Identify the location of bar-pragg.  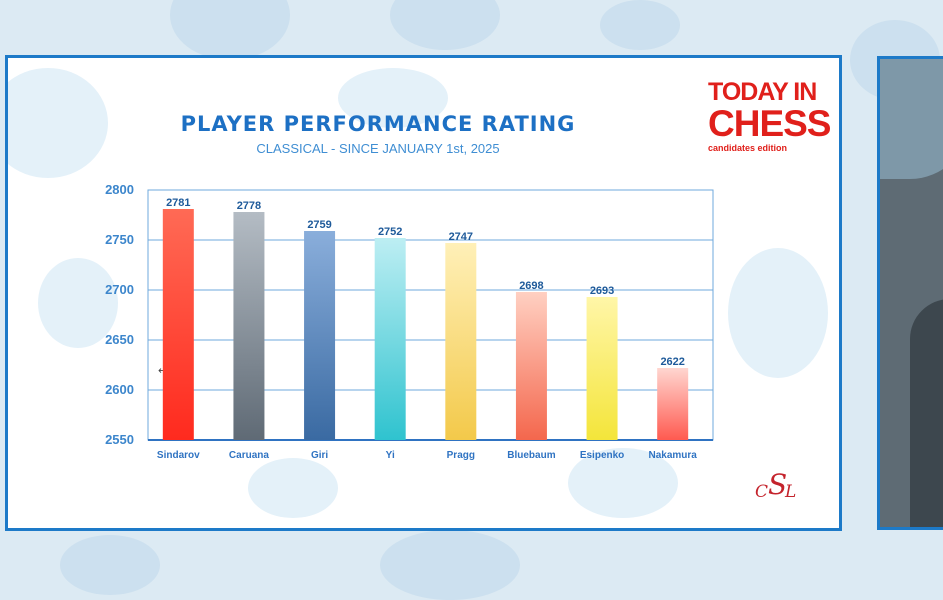
(461, 341).